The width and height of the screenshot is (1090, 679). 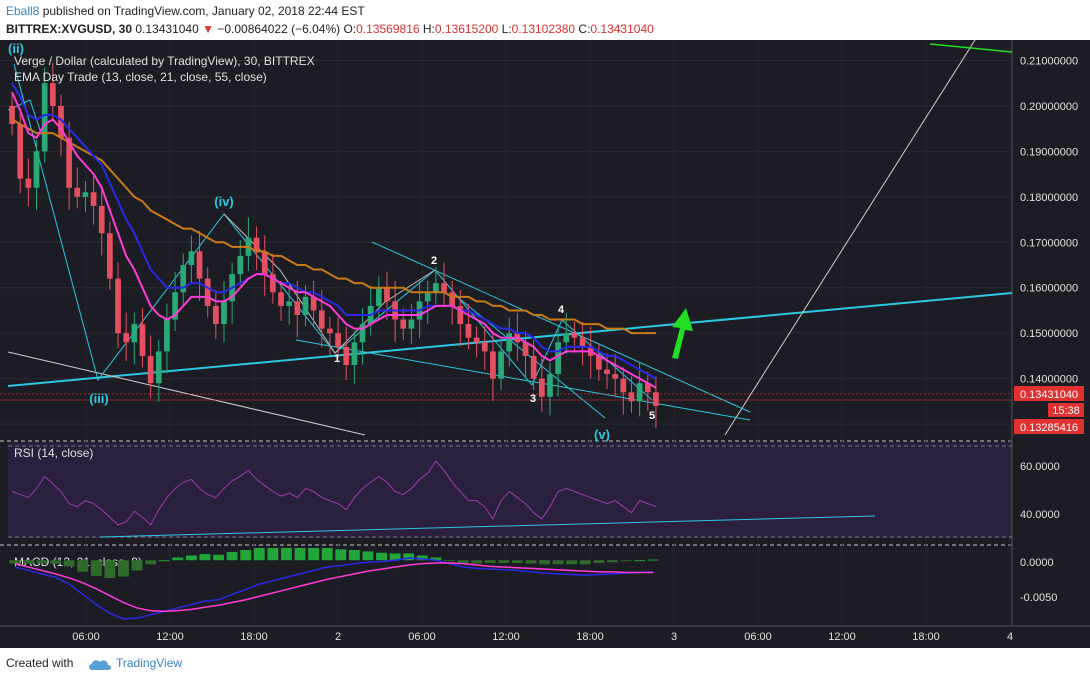 I want to click on rsi-tick-60: 60.0000, so click(x=1040, y=467).